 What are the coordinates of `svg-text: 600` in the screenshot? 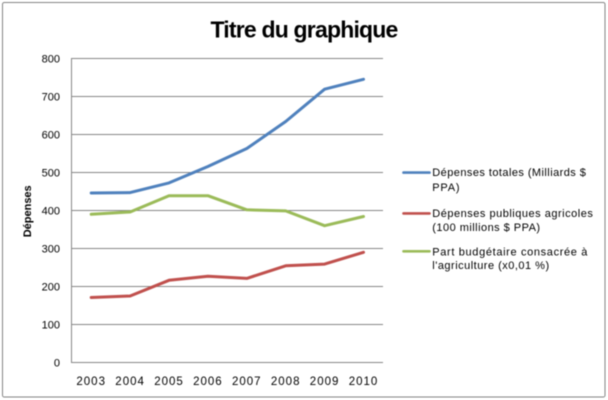 It's located at (51, 136).